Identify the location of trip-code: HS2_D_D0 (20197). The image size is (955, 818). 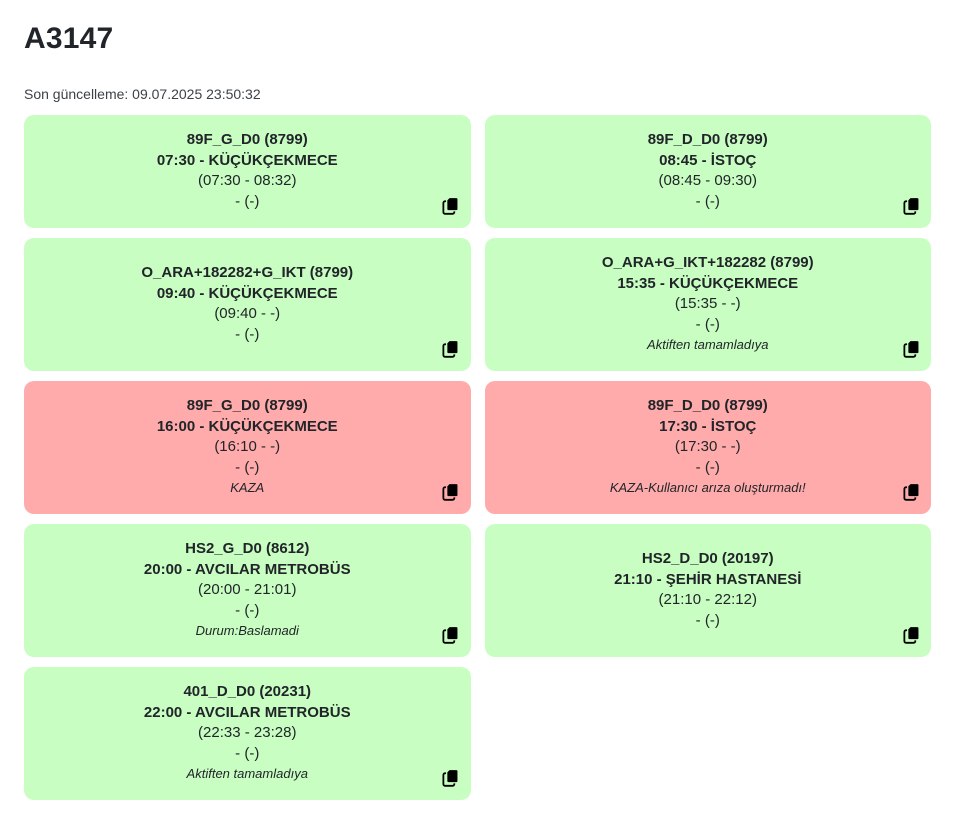
(707, 558).